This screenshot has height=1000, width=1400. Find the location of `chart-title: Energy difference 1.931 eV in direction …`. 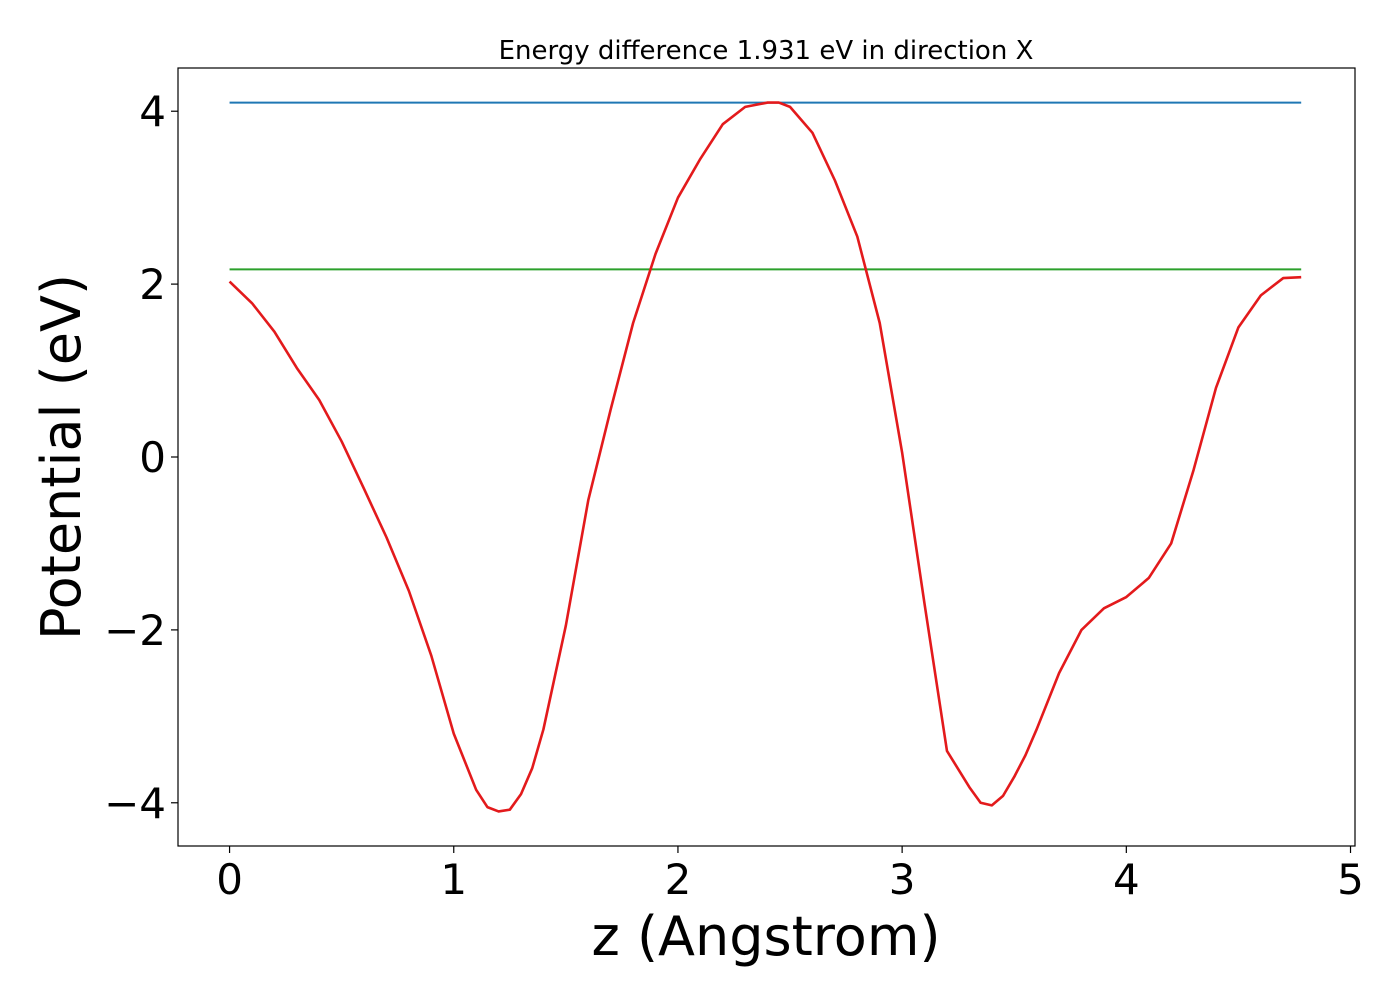

chart-title: Energy difference 1.931 eV in direction … is located at coordinates (766, 51).